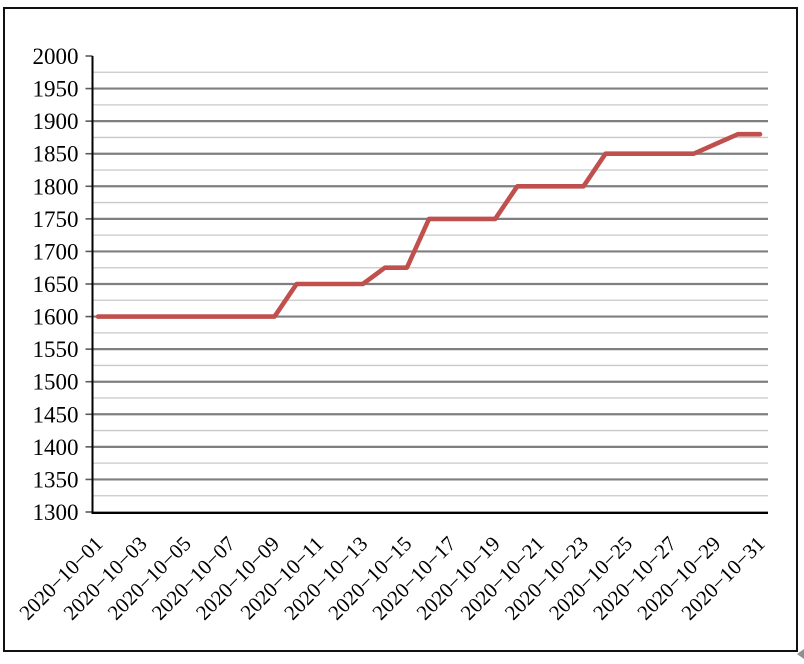 This screenshot has width=804, height=664. What do you see at coordinates (56, 479) in the screenshot?
I see `y-axis-label: 1350` at bounding box center [56, 479].